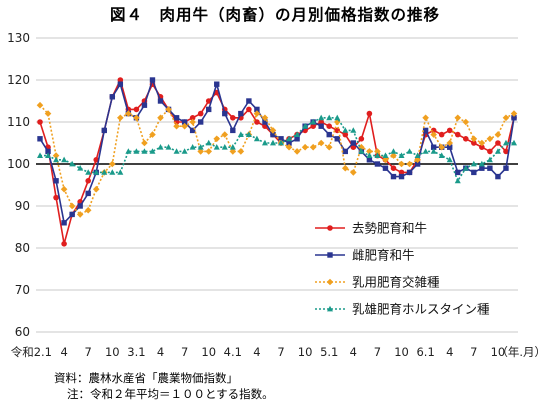 This screenshot has width=550, height=402. What do you see at coordinates (22, 290) in the screenshot?
I see `y-tick-label: 70` at bounding box center [22, 290].